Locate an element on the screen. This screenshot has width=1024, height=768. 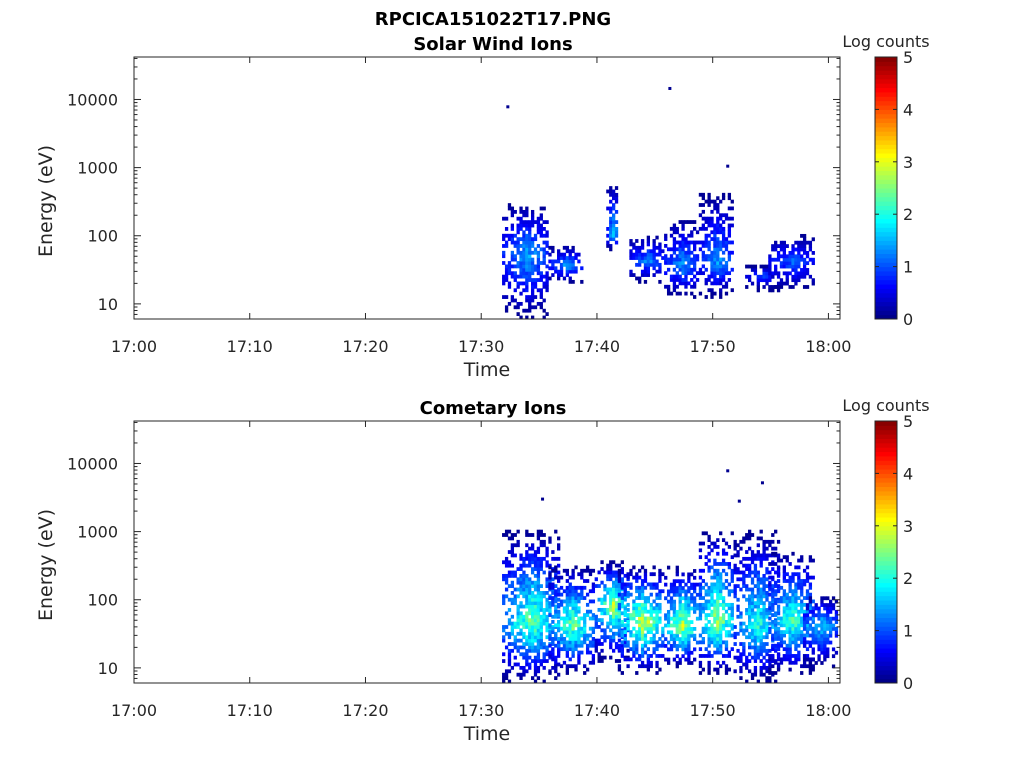
colorbar-tick-label: 1 is located at coordinates (908, 631).